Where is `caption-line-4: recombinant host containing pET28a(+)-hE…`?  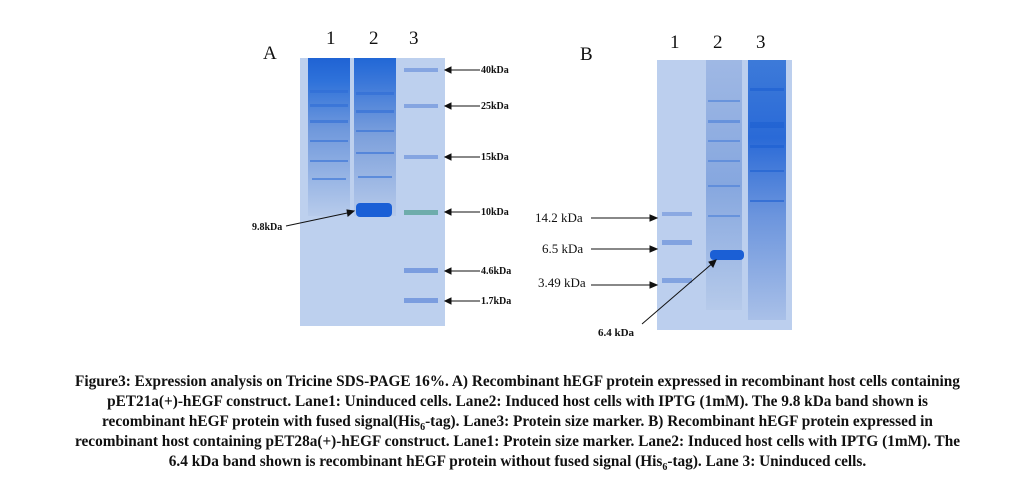 caption-line-4: recombinant host containing pET28a(+)-hE… is located at coordinates (517, 441).